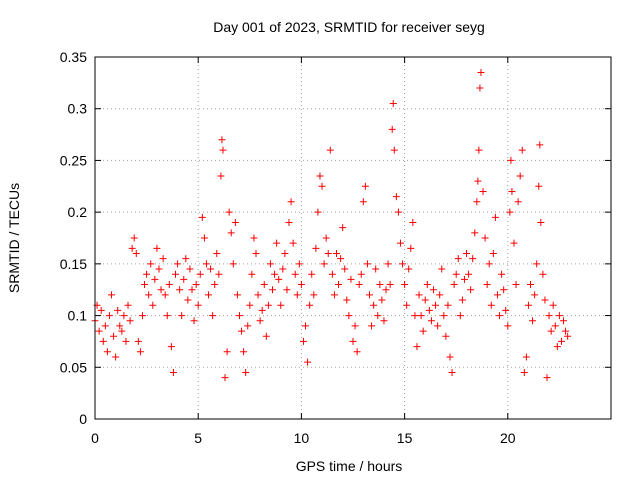  Describe the element at coordinates (198, 438) in the screenshot. I see `x-tick-label: 5` at that location.